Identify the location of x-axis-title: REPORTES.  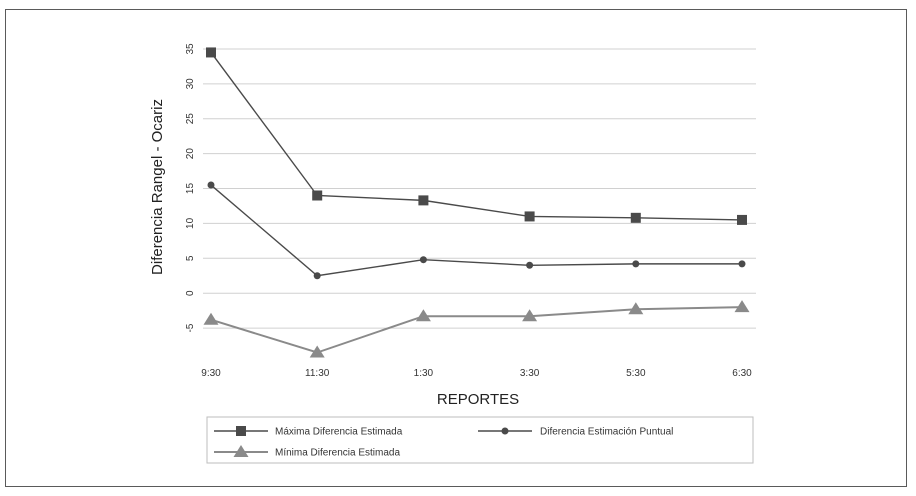
(478, 399).